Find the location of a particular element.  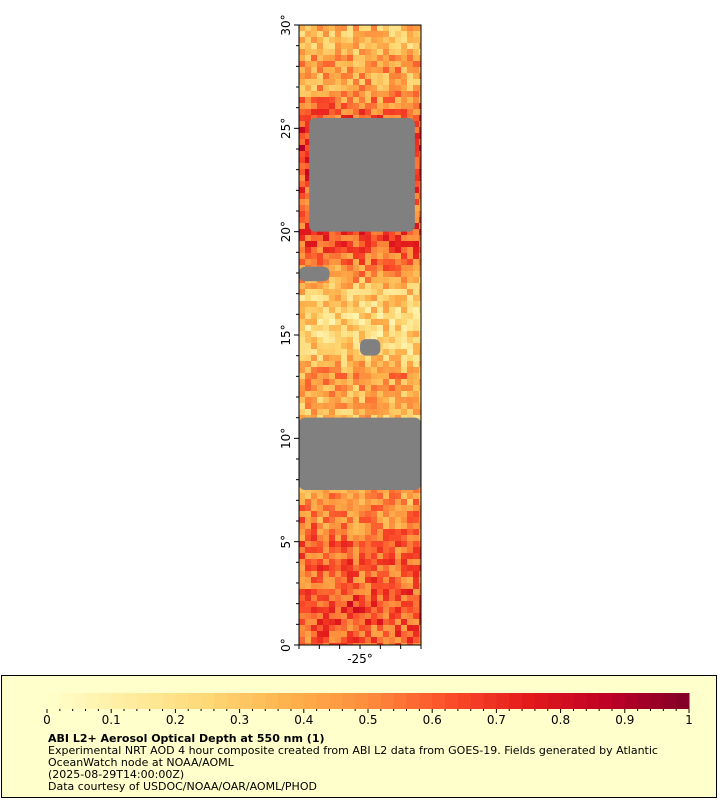

no-data-region is located at coordinates (370, 347).